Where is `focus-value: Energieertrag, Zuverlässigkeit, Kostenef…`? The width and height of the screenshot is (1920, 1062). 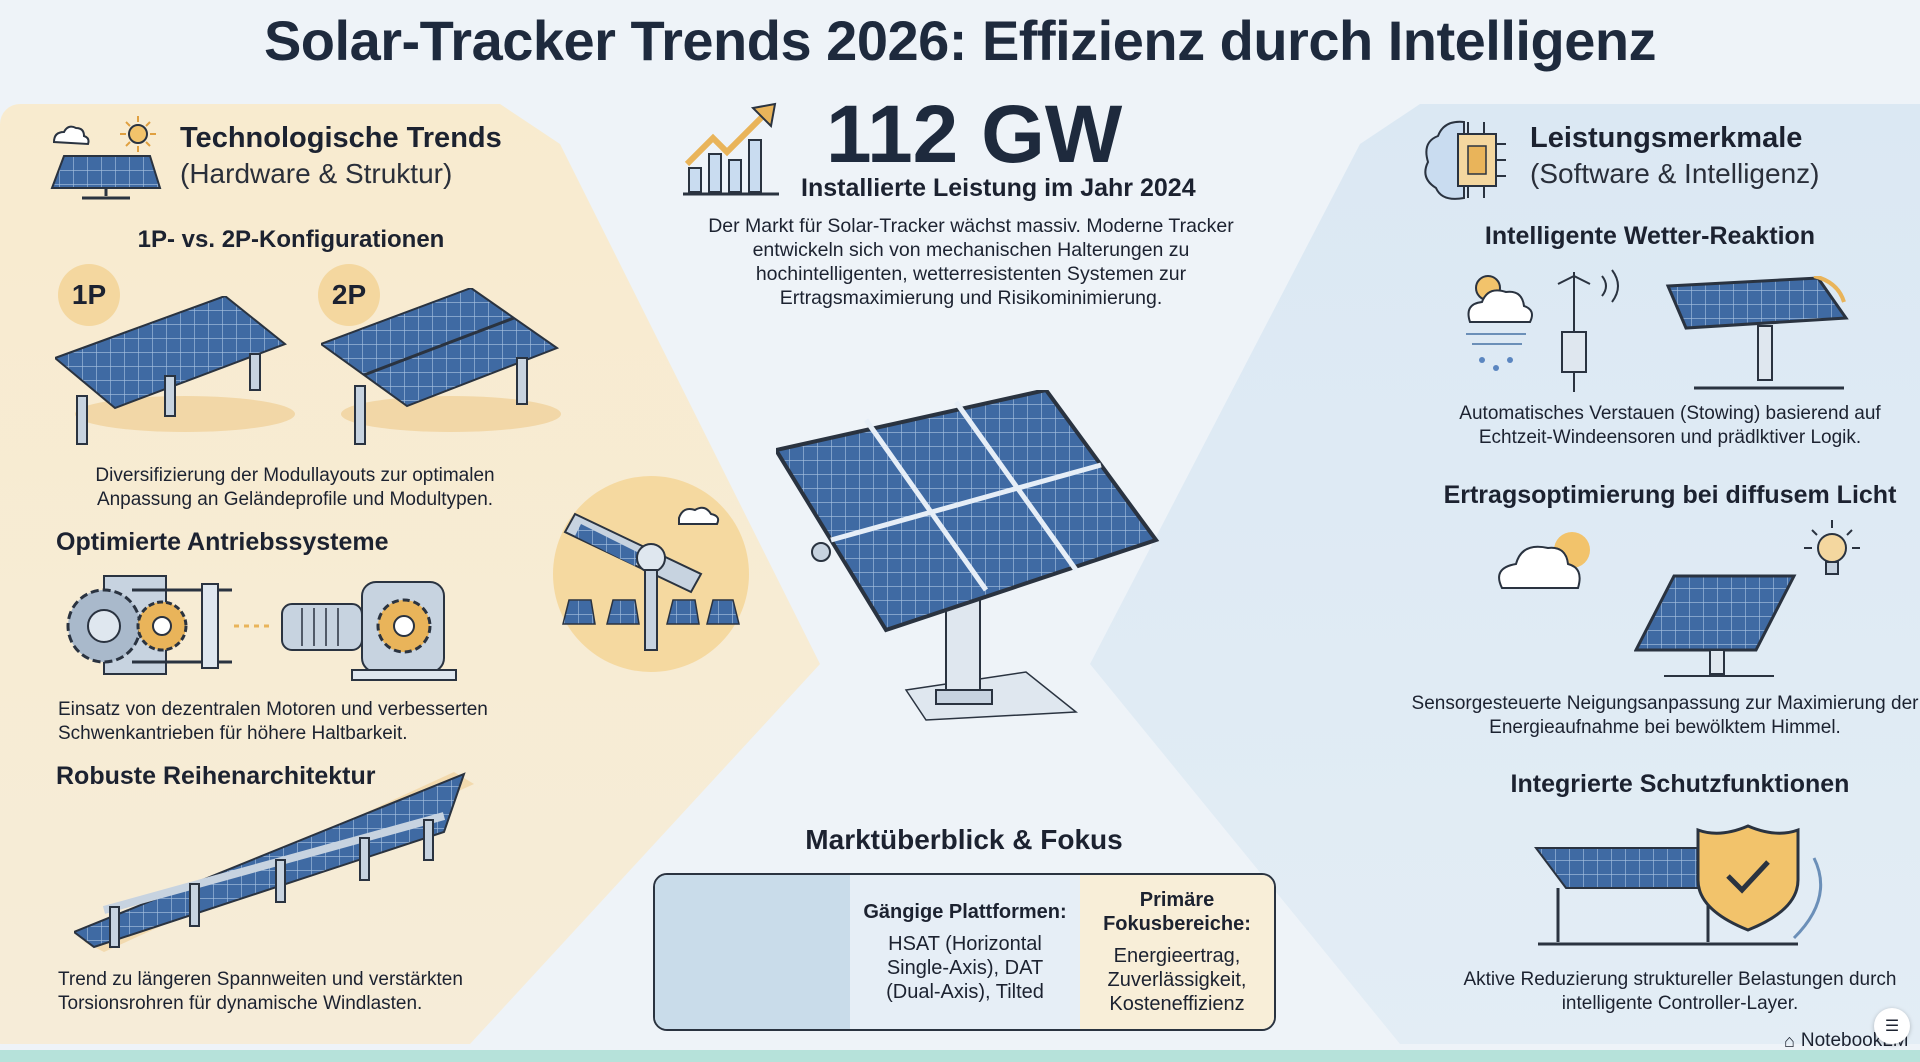 focus-value: Energieertrag, Zuverlässigkeit, Kostenef… is located at coordinates (1177, 980).